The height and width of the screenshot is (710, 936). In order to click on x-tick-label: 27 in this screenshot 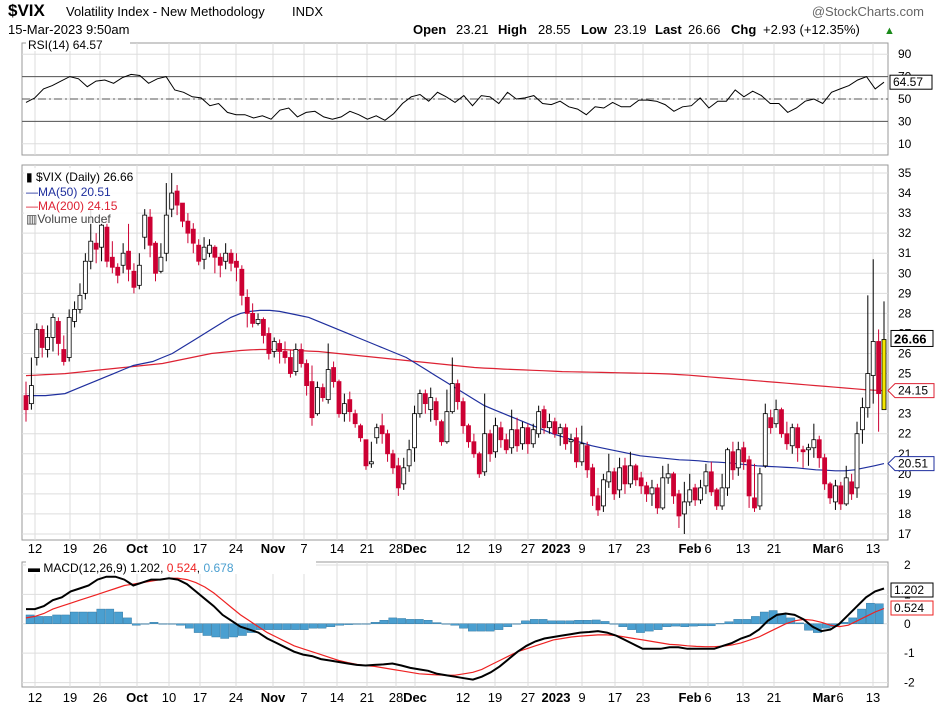, I will do `click(528, 697)`.